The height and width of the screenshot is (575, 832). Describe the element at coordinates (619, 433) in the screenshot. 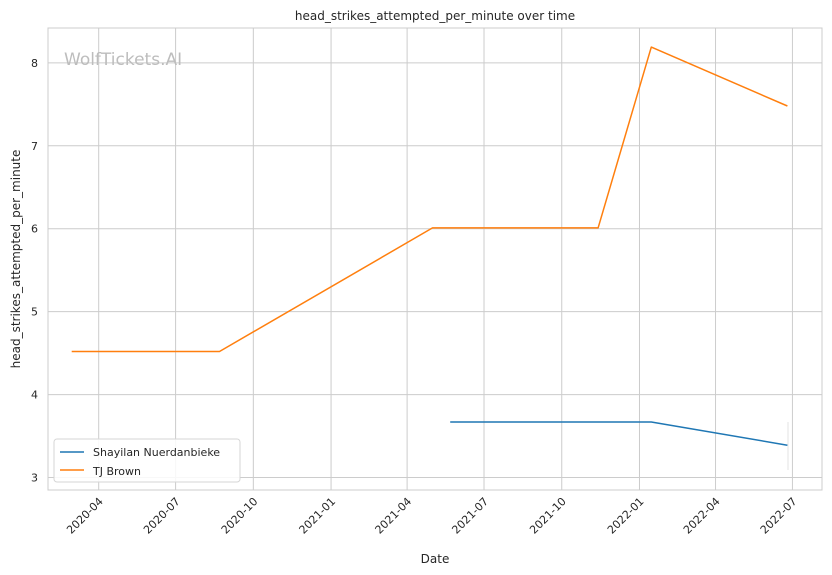

I see `series-line-shayilan` at that location.